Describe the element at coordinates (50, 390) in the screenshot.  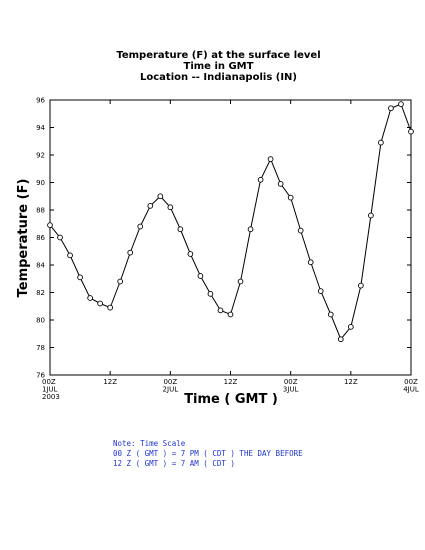
I see `x-tick-label: 1JUL` at that location.